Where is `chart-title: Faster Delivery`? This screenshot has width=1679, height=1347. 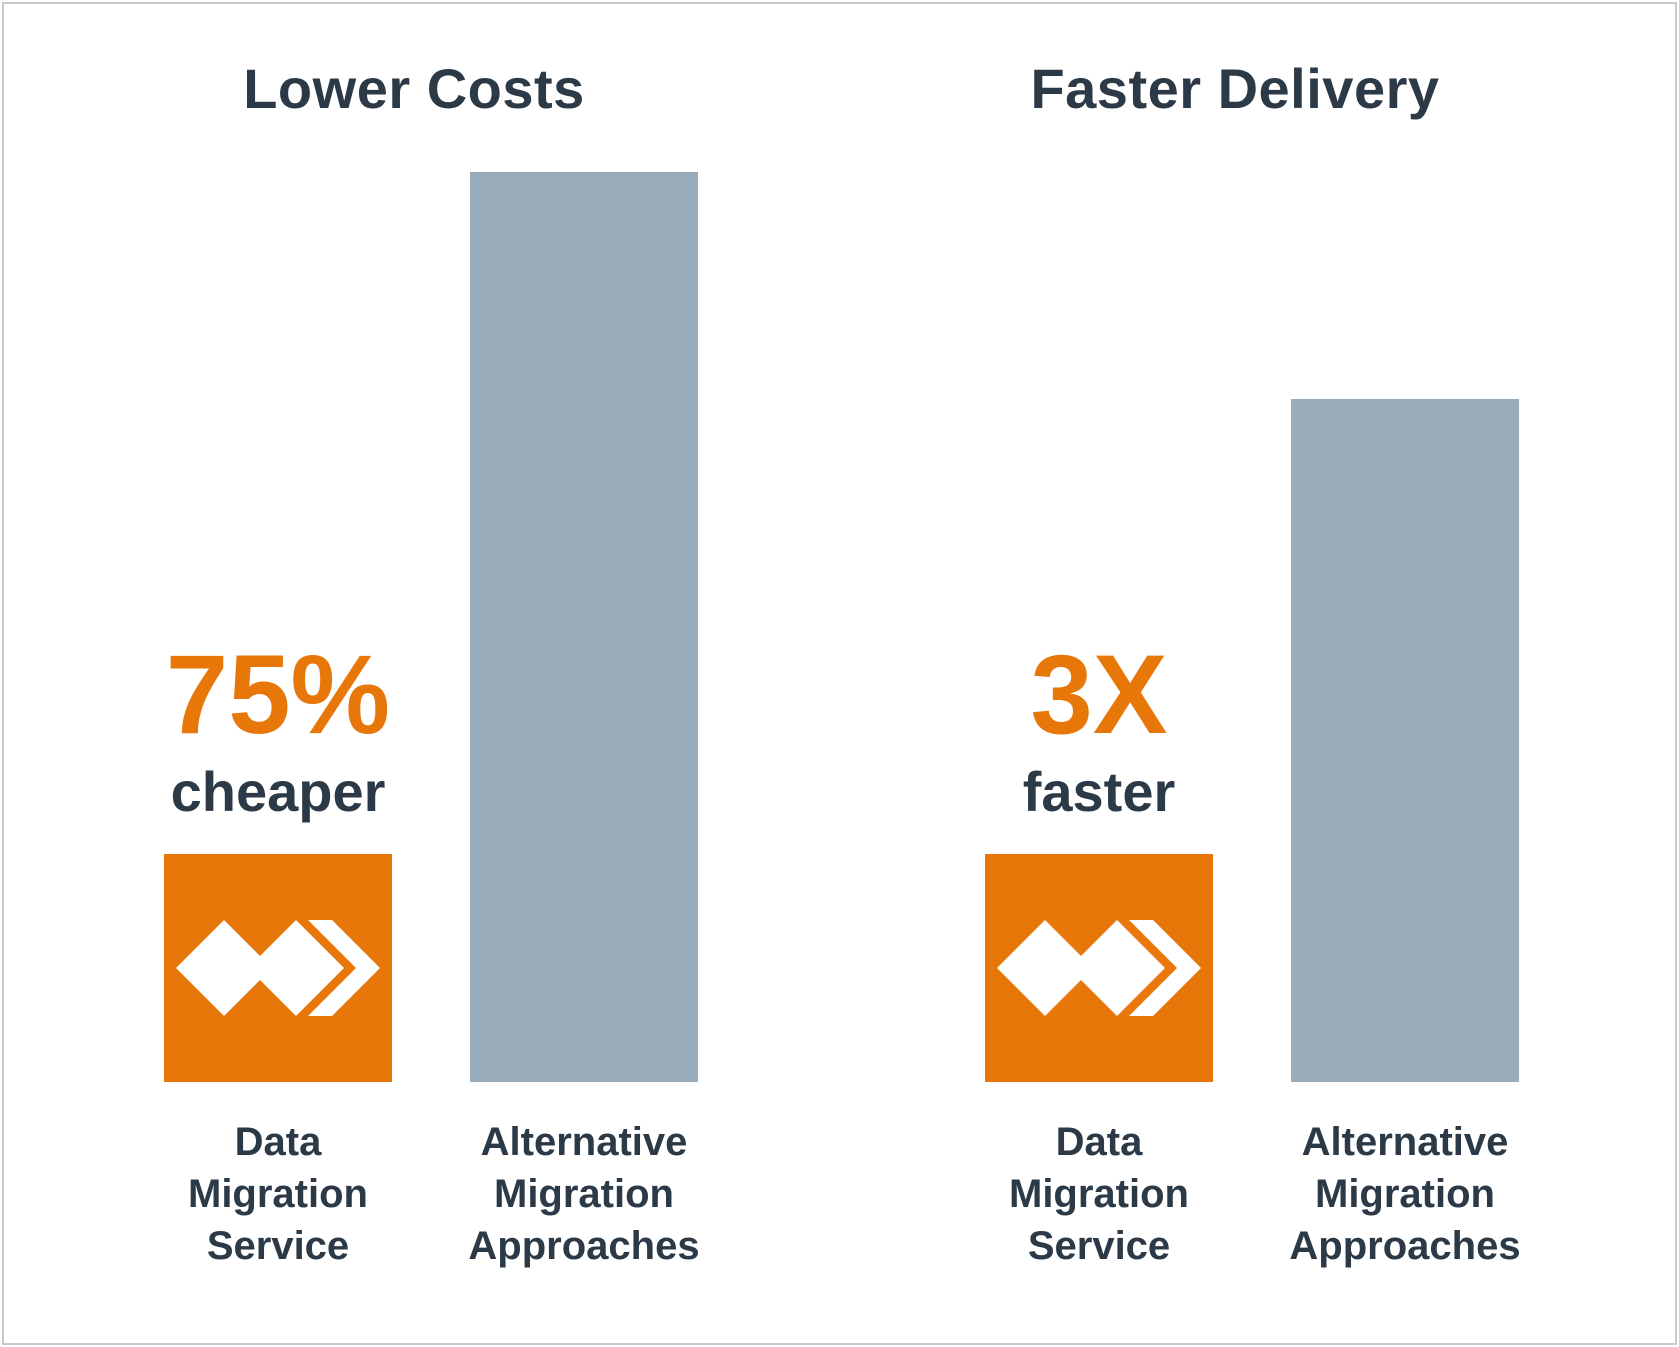
chart-title: Faster Delivery is located at coordinates (1235, 88).